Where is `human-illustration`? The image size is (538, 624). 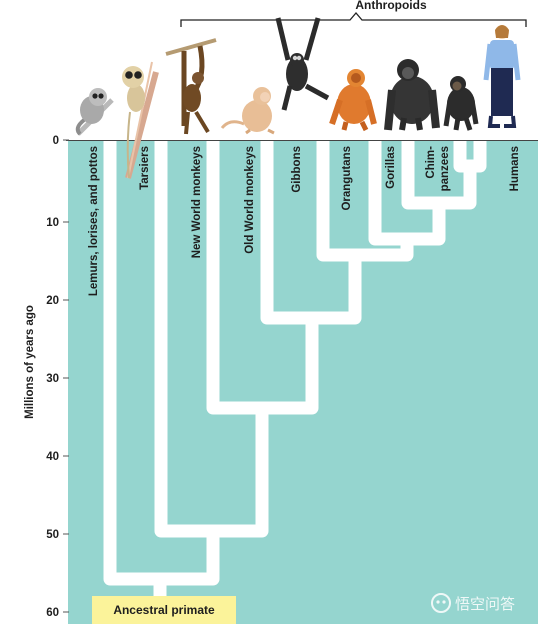 human-illustration is located at coordinates (502, 76).